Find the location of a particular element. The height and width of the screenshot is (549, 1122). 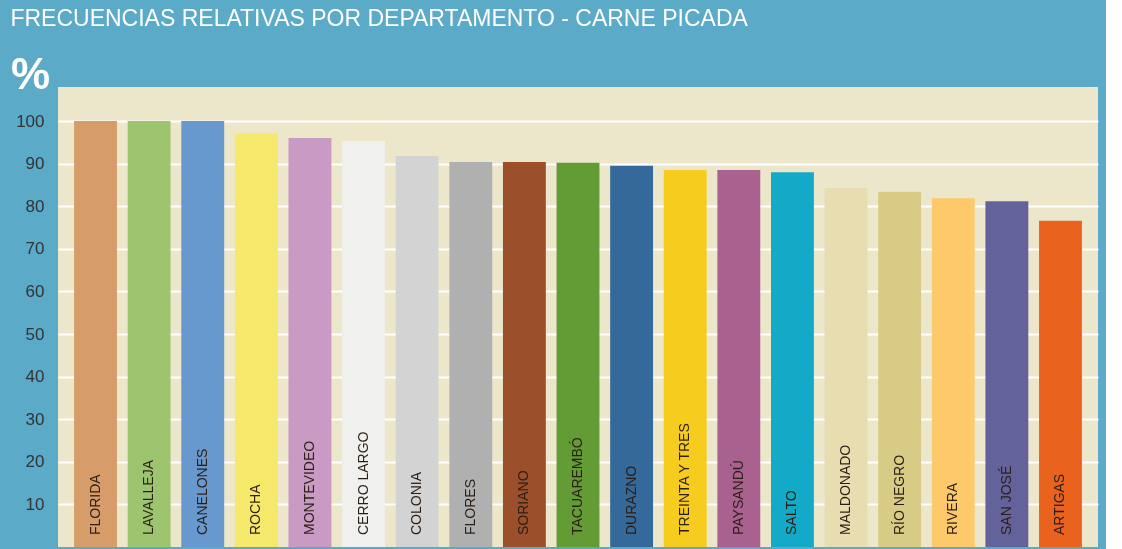

x-tick-label: ARTIGAS is located at coordinates (1059, 504).